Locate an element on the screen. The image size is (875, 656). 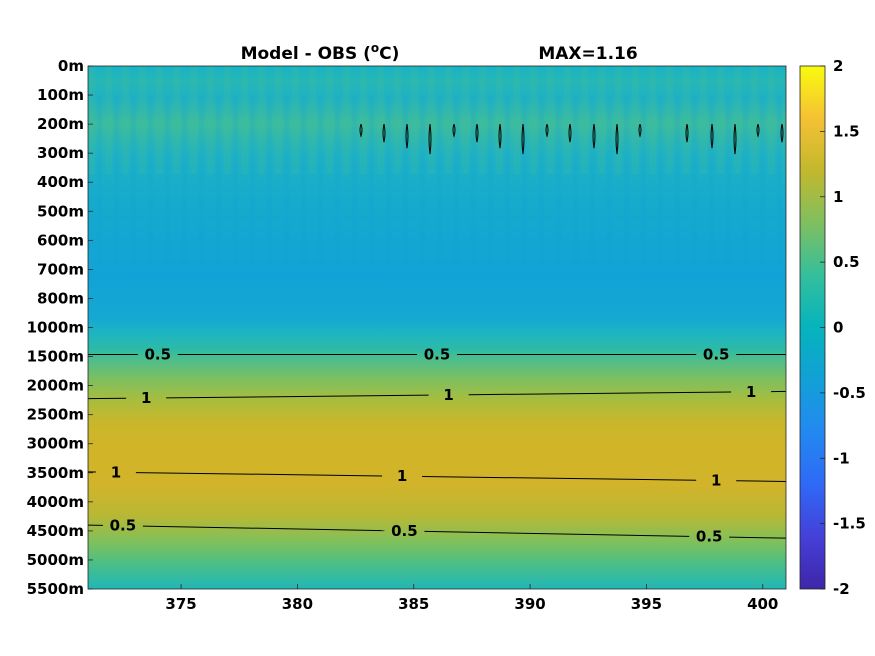
y-tick-label: 4000m is located at coordinates (55, 502).